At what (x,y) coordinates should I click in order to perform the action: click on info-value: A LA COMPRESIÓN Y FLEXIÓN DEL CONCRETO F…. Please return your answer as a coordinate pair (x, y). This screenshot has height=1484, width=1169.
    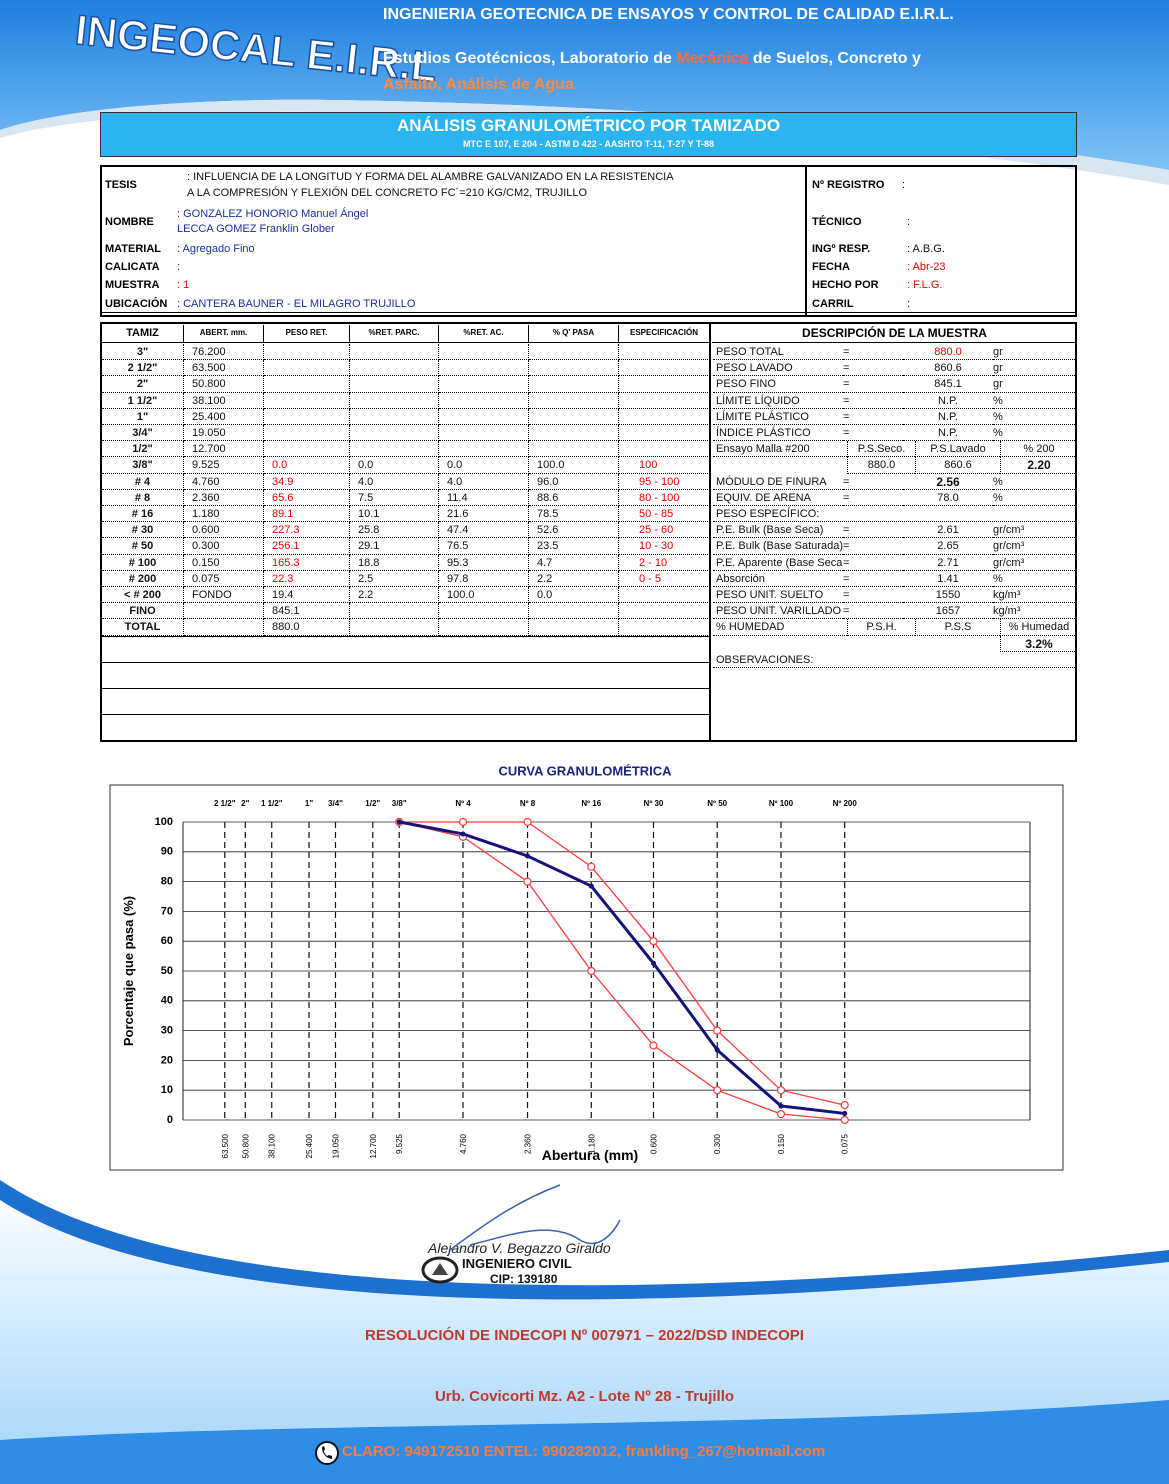
    Looking at the image, I should click on (387, 193).